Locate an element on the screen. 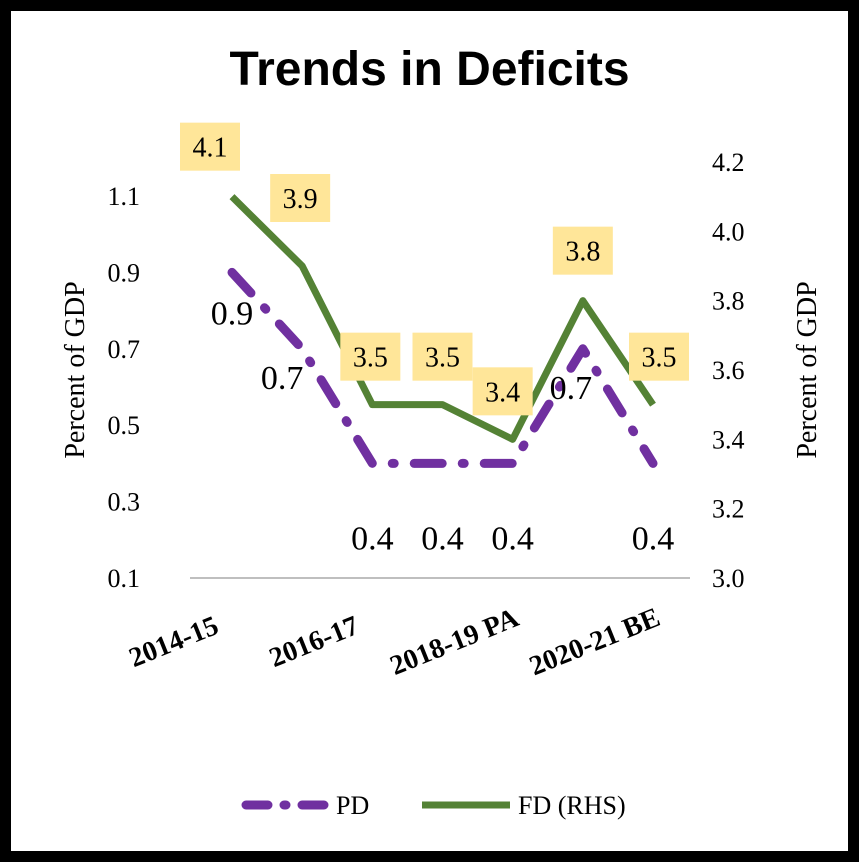 This screenshot has height=862, width=859. x-axis-tick-label: 2014-15 is located at coordinates (174, 642).